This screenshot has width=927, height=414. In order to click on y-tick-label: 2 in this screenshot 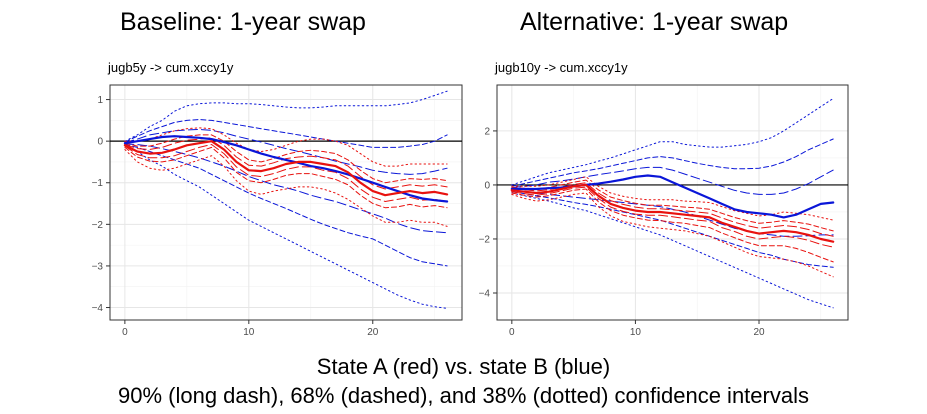, I will do `click(487, 131)`.